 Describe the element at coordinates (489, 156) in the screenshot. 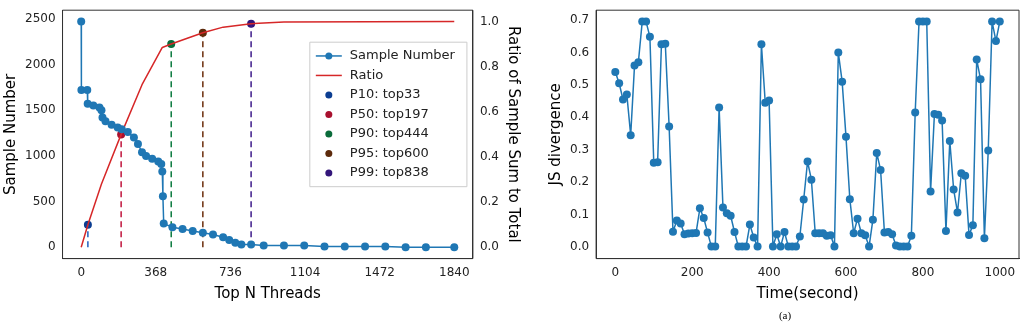

I see `y2-tick-label: 0.4` at that location.